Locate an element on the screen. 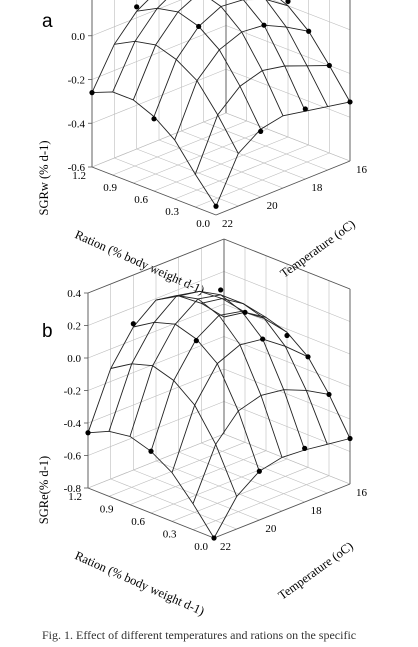 The height and width of the screenshot is (647, 418). z-tick-label: 0.2 is located at coordinates (74, 327).